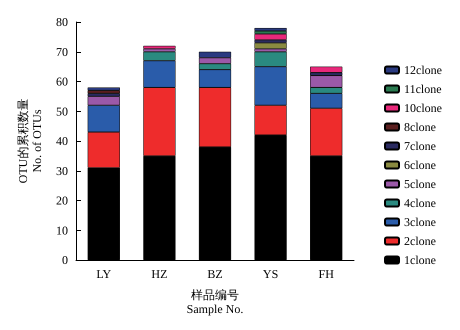  I want to click on x-tick-label: YS, so click(270, 274).